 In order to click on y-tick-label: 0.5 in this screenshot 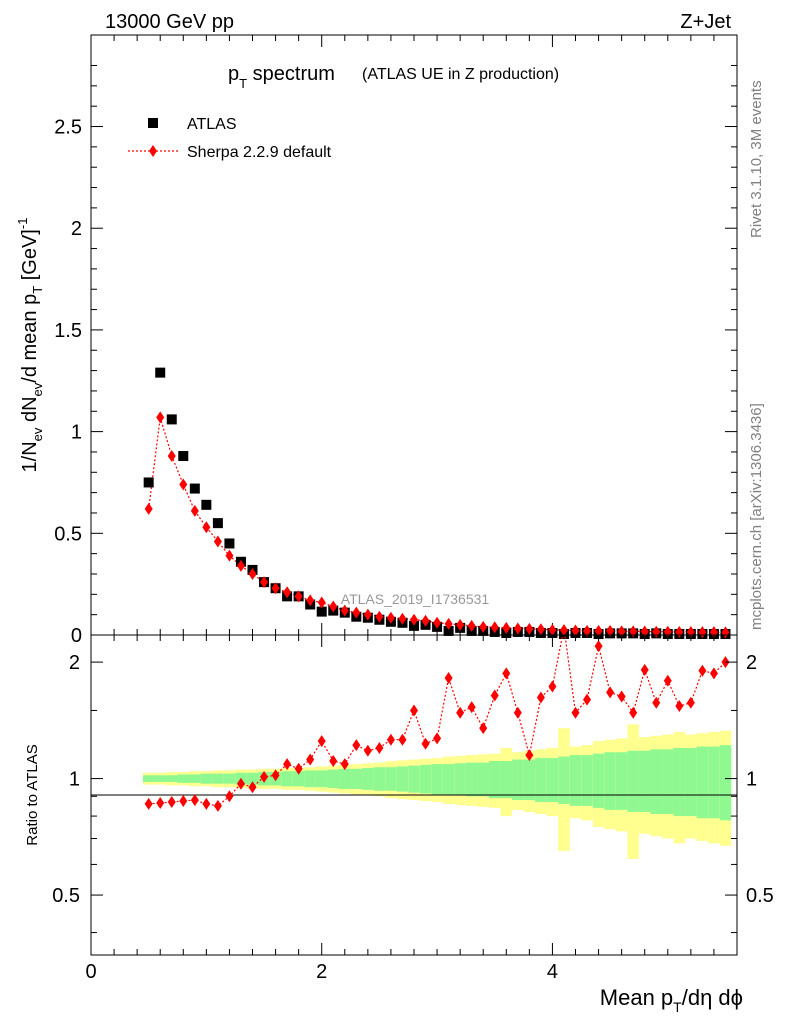, I will do `click(68, 534)`.